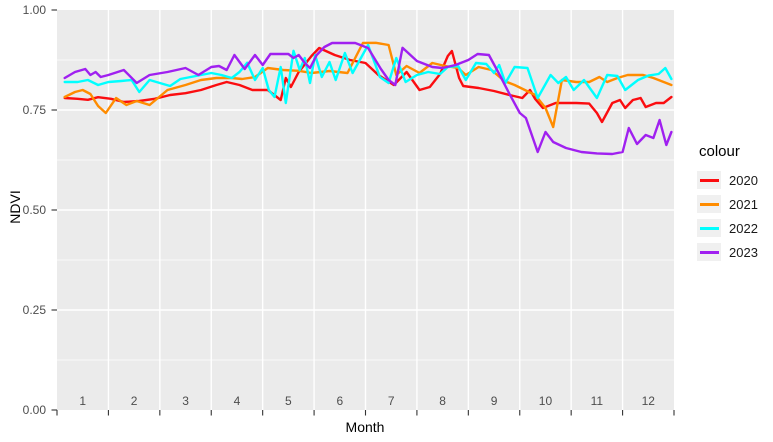 This screenshot has height=442, width=773. What do you see at coordinates (743, 228) in the screenshot?
I see `legend-label: 2022` at bounding box center [743, 228].